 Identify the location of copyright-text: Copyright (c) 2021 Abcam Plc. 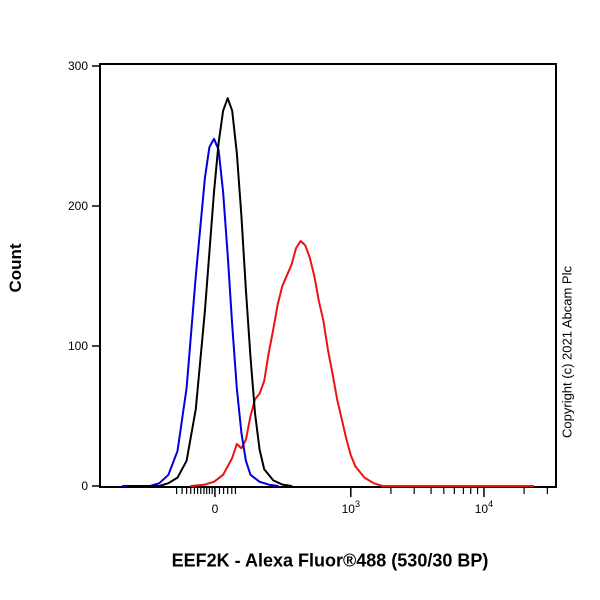
(567, 352).